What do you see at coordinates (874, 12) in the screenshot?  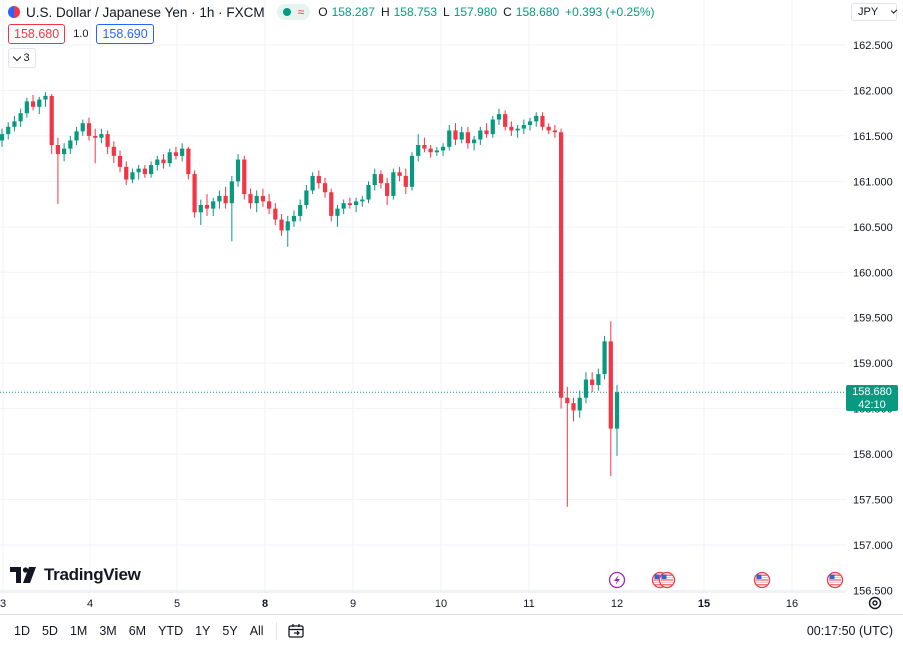 I see `currency-select: JPY` at bounding box center [874, 12].